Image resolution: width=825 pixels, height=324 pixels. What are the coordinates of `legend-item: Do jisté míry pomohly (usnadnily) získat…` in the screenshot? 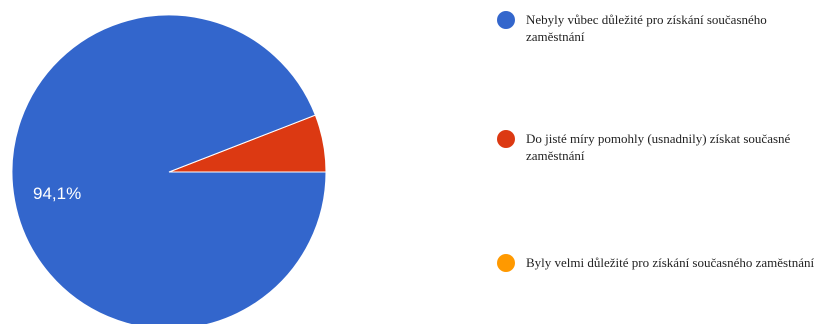 It's located at (657, 147).